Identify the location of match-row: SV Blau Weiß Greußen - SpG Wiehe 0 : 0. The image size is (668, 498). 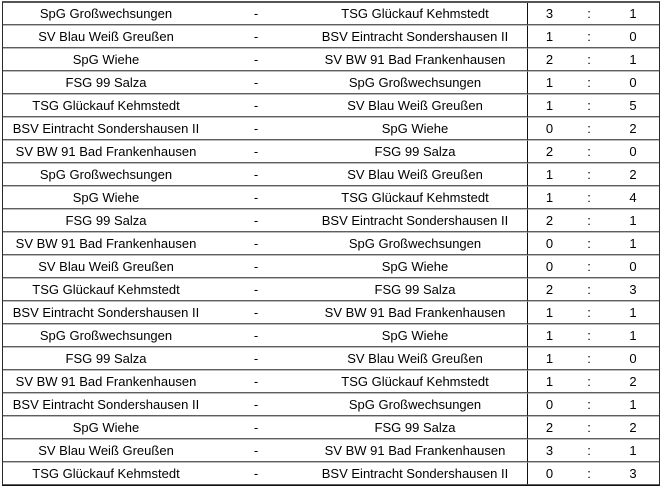
(331, 266).